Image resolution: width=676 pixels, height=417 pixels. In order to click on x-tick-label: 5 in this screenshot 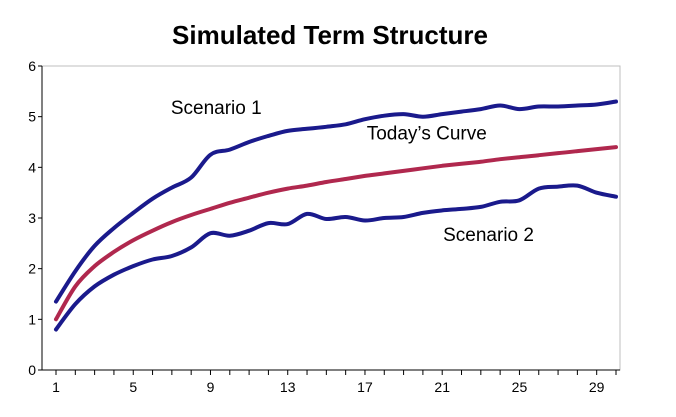, I will do `click(133, 387)`.